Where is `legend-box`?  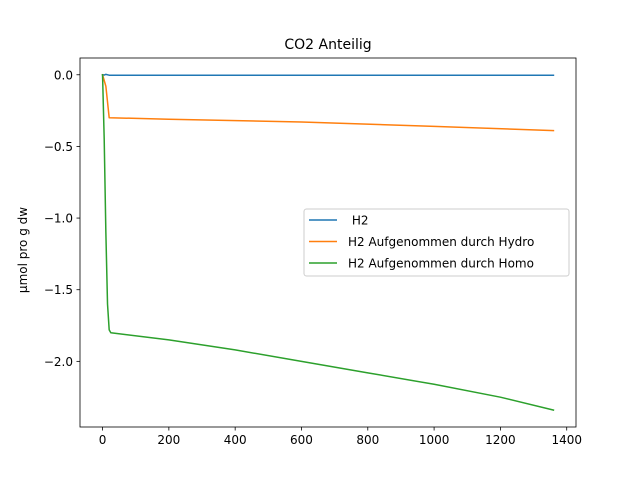
legend-box is located at coordinates (436, 242).